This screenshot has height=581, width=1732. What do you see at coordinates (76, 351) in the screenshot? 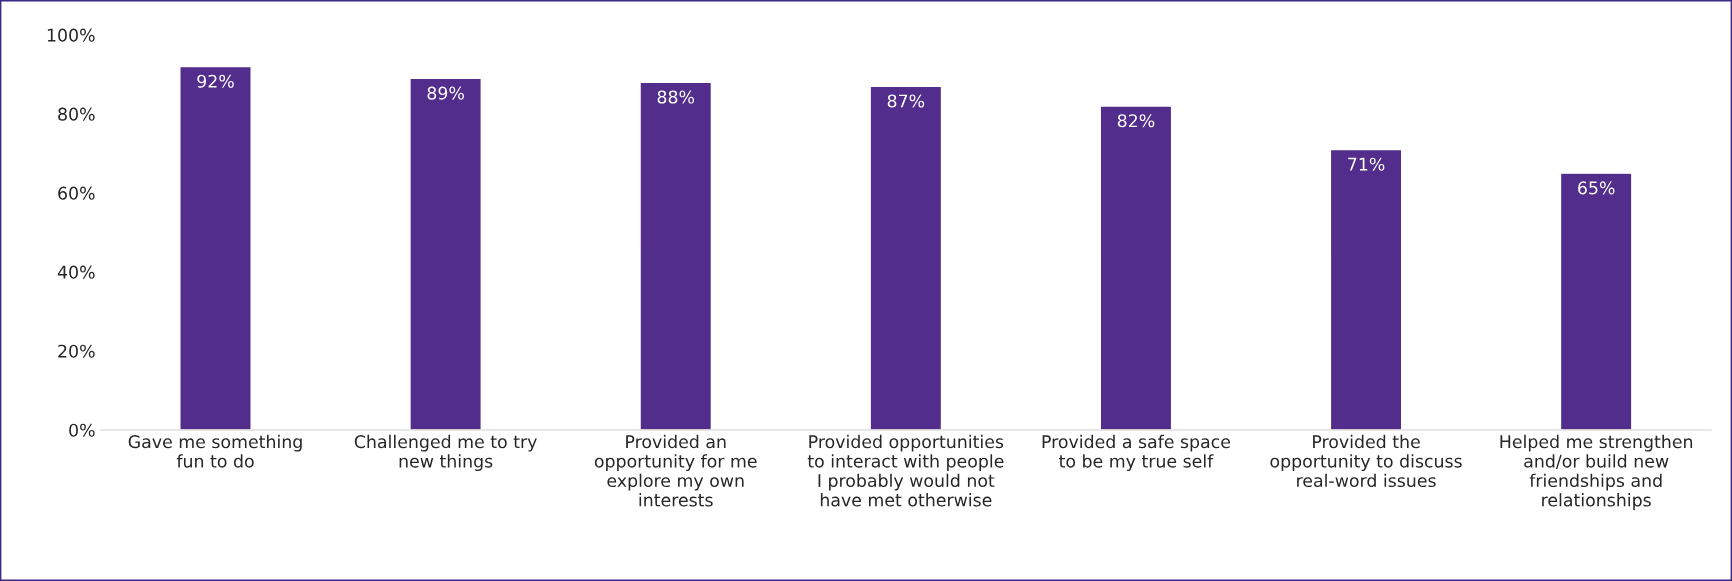
I see `y-tick-label: 20%` at bounding box center [76, 351].